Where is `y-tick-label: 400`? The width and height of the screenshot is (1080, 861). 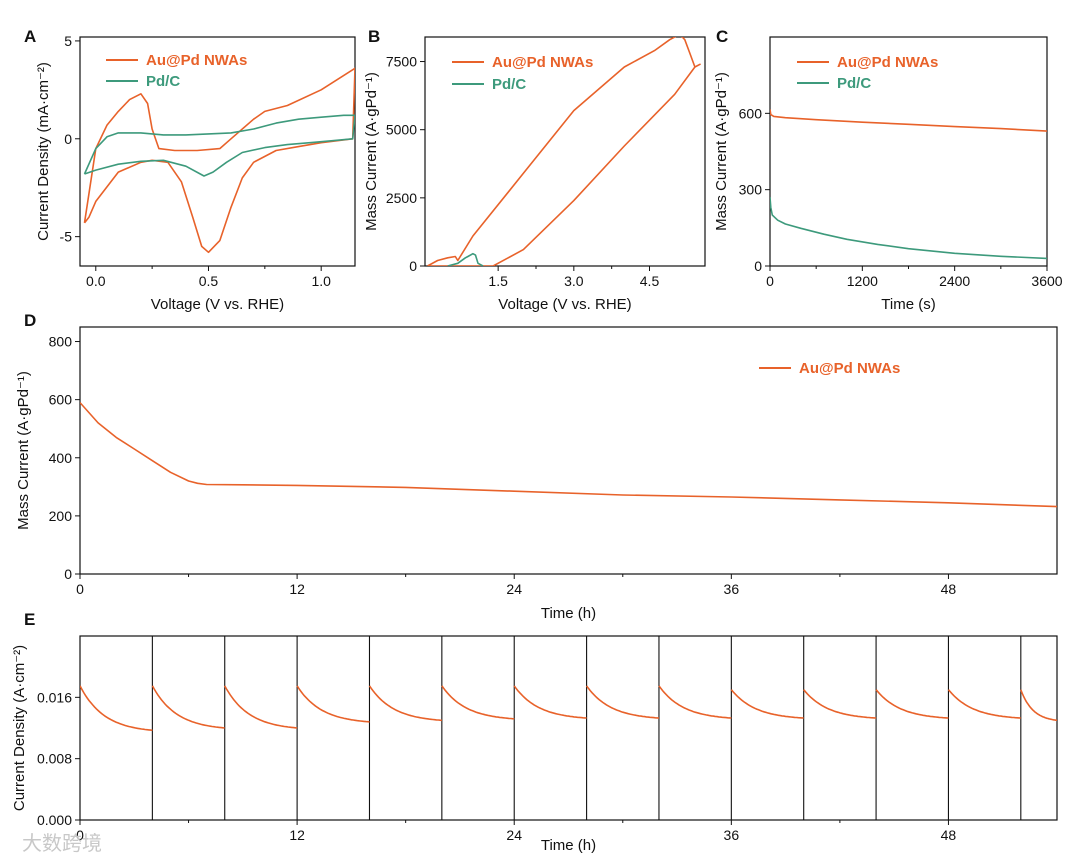 y-tick-label: 400 is located at coordinates (61, 458).